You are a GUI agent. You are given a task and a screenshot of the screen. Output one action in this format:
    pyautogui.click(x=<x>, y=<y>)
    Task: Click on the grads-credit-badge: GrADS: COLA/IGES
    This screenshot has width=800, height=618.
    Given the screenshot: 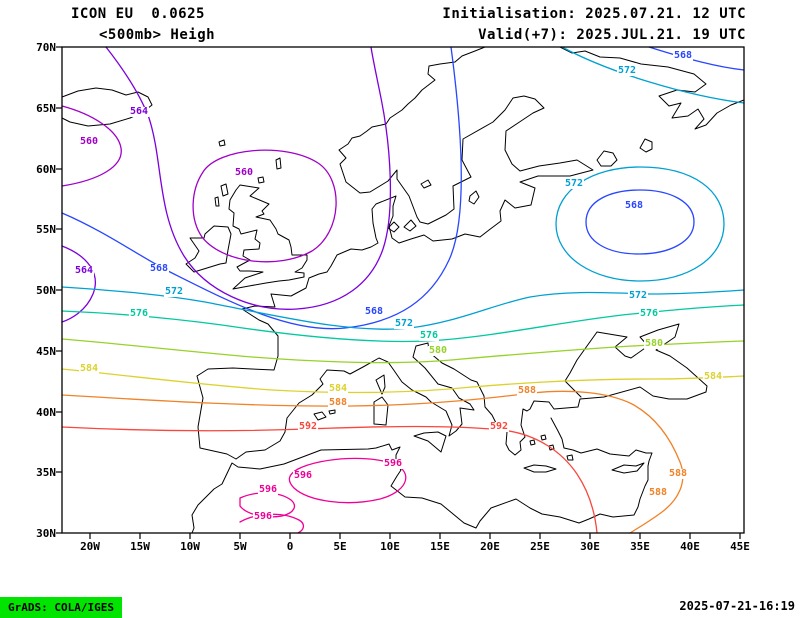 What is the action you would take?
    pyautogui.click(x=61, y=607)
    